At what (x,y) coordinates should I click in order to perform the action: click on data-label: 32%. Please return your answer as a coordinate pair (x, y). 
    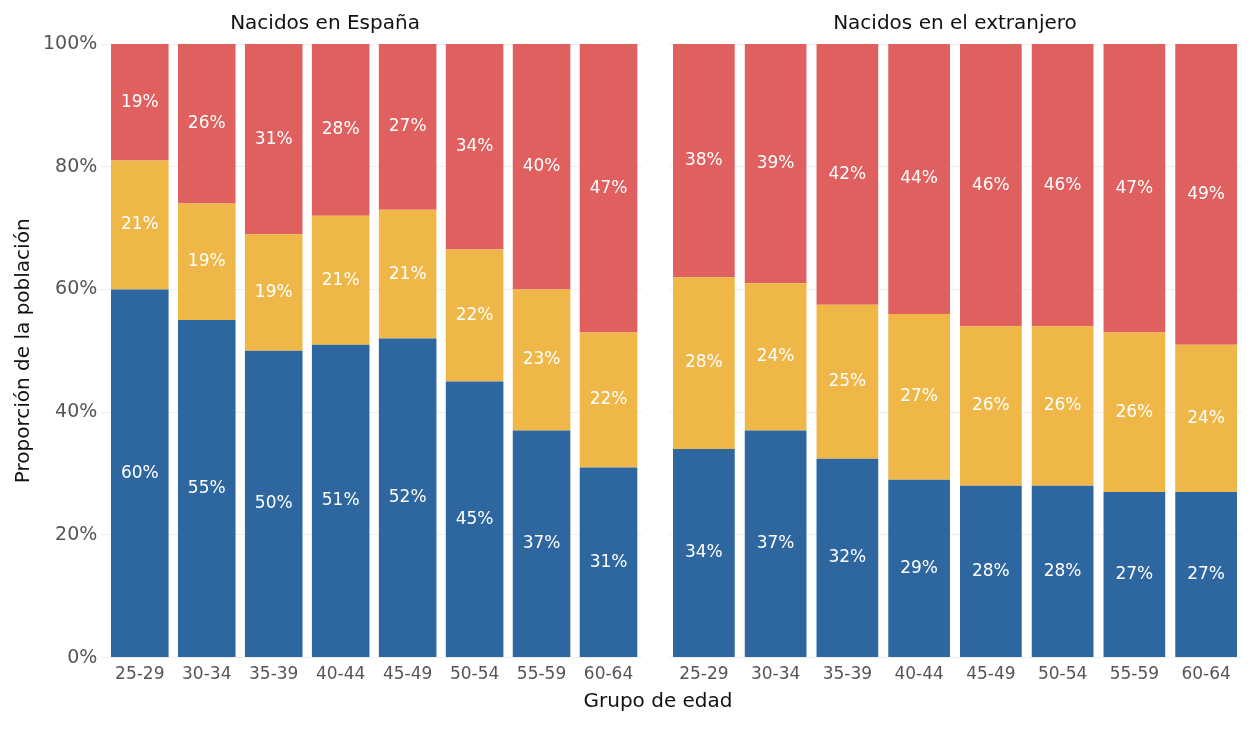
    Looking at the image, I should click on (847, 556).